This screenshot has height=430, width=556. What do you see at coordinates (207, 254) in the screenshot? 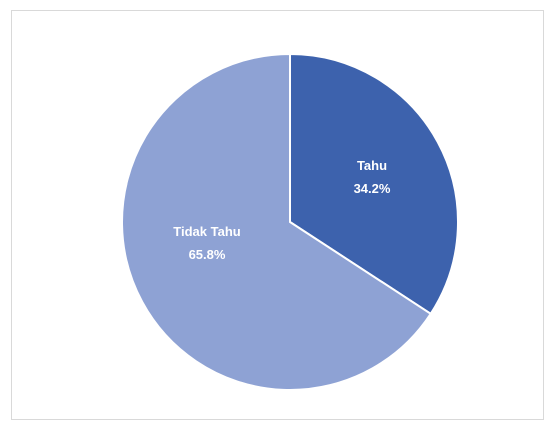
I see `slice-label-tidak-tahu-value: 65.8%` at bounding box center [207, 254].